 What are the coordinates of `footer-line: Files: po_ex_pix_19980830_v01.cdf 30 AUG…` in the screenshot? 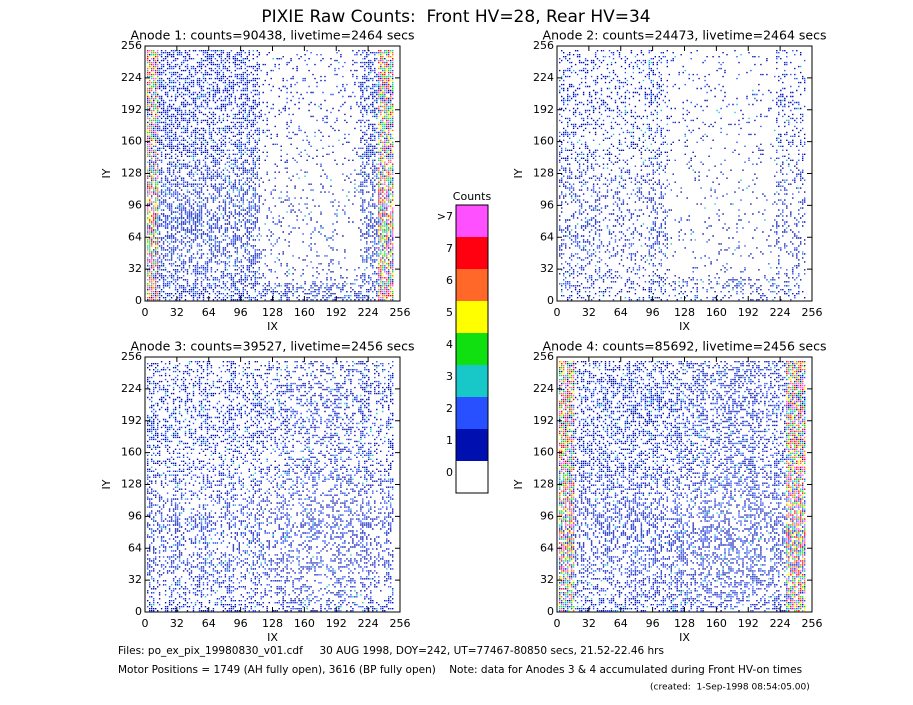 It's located at (391, 651).